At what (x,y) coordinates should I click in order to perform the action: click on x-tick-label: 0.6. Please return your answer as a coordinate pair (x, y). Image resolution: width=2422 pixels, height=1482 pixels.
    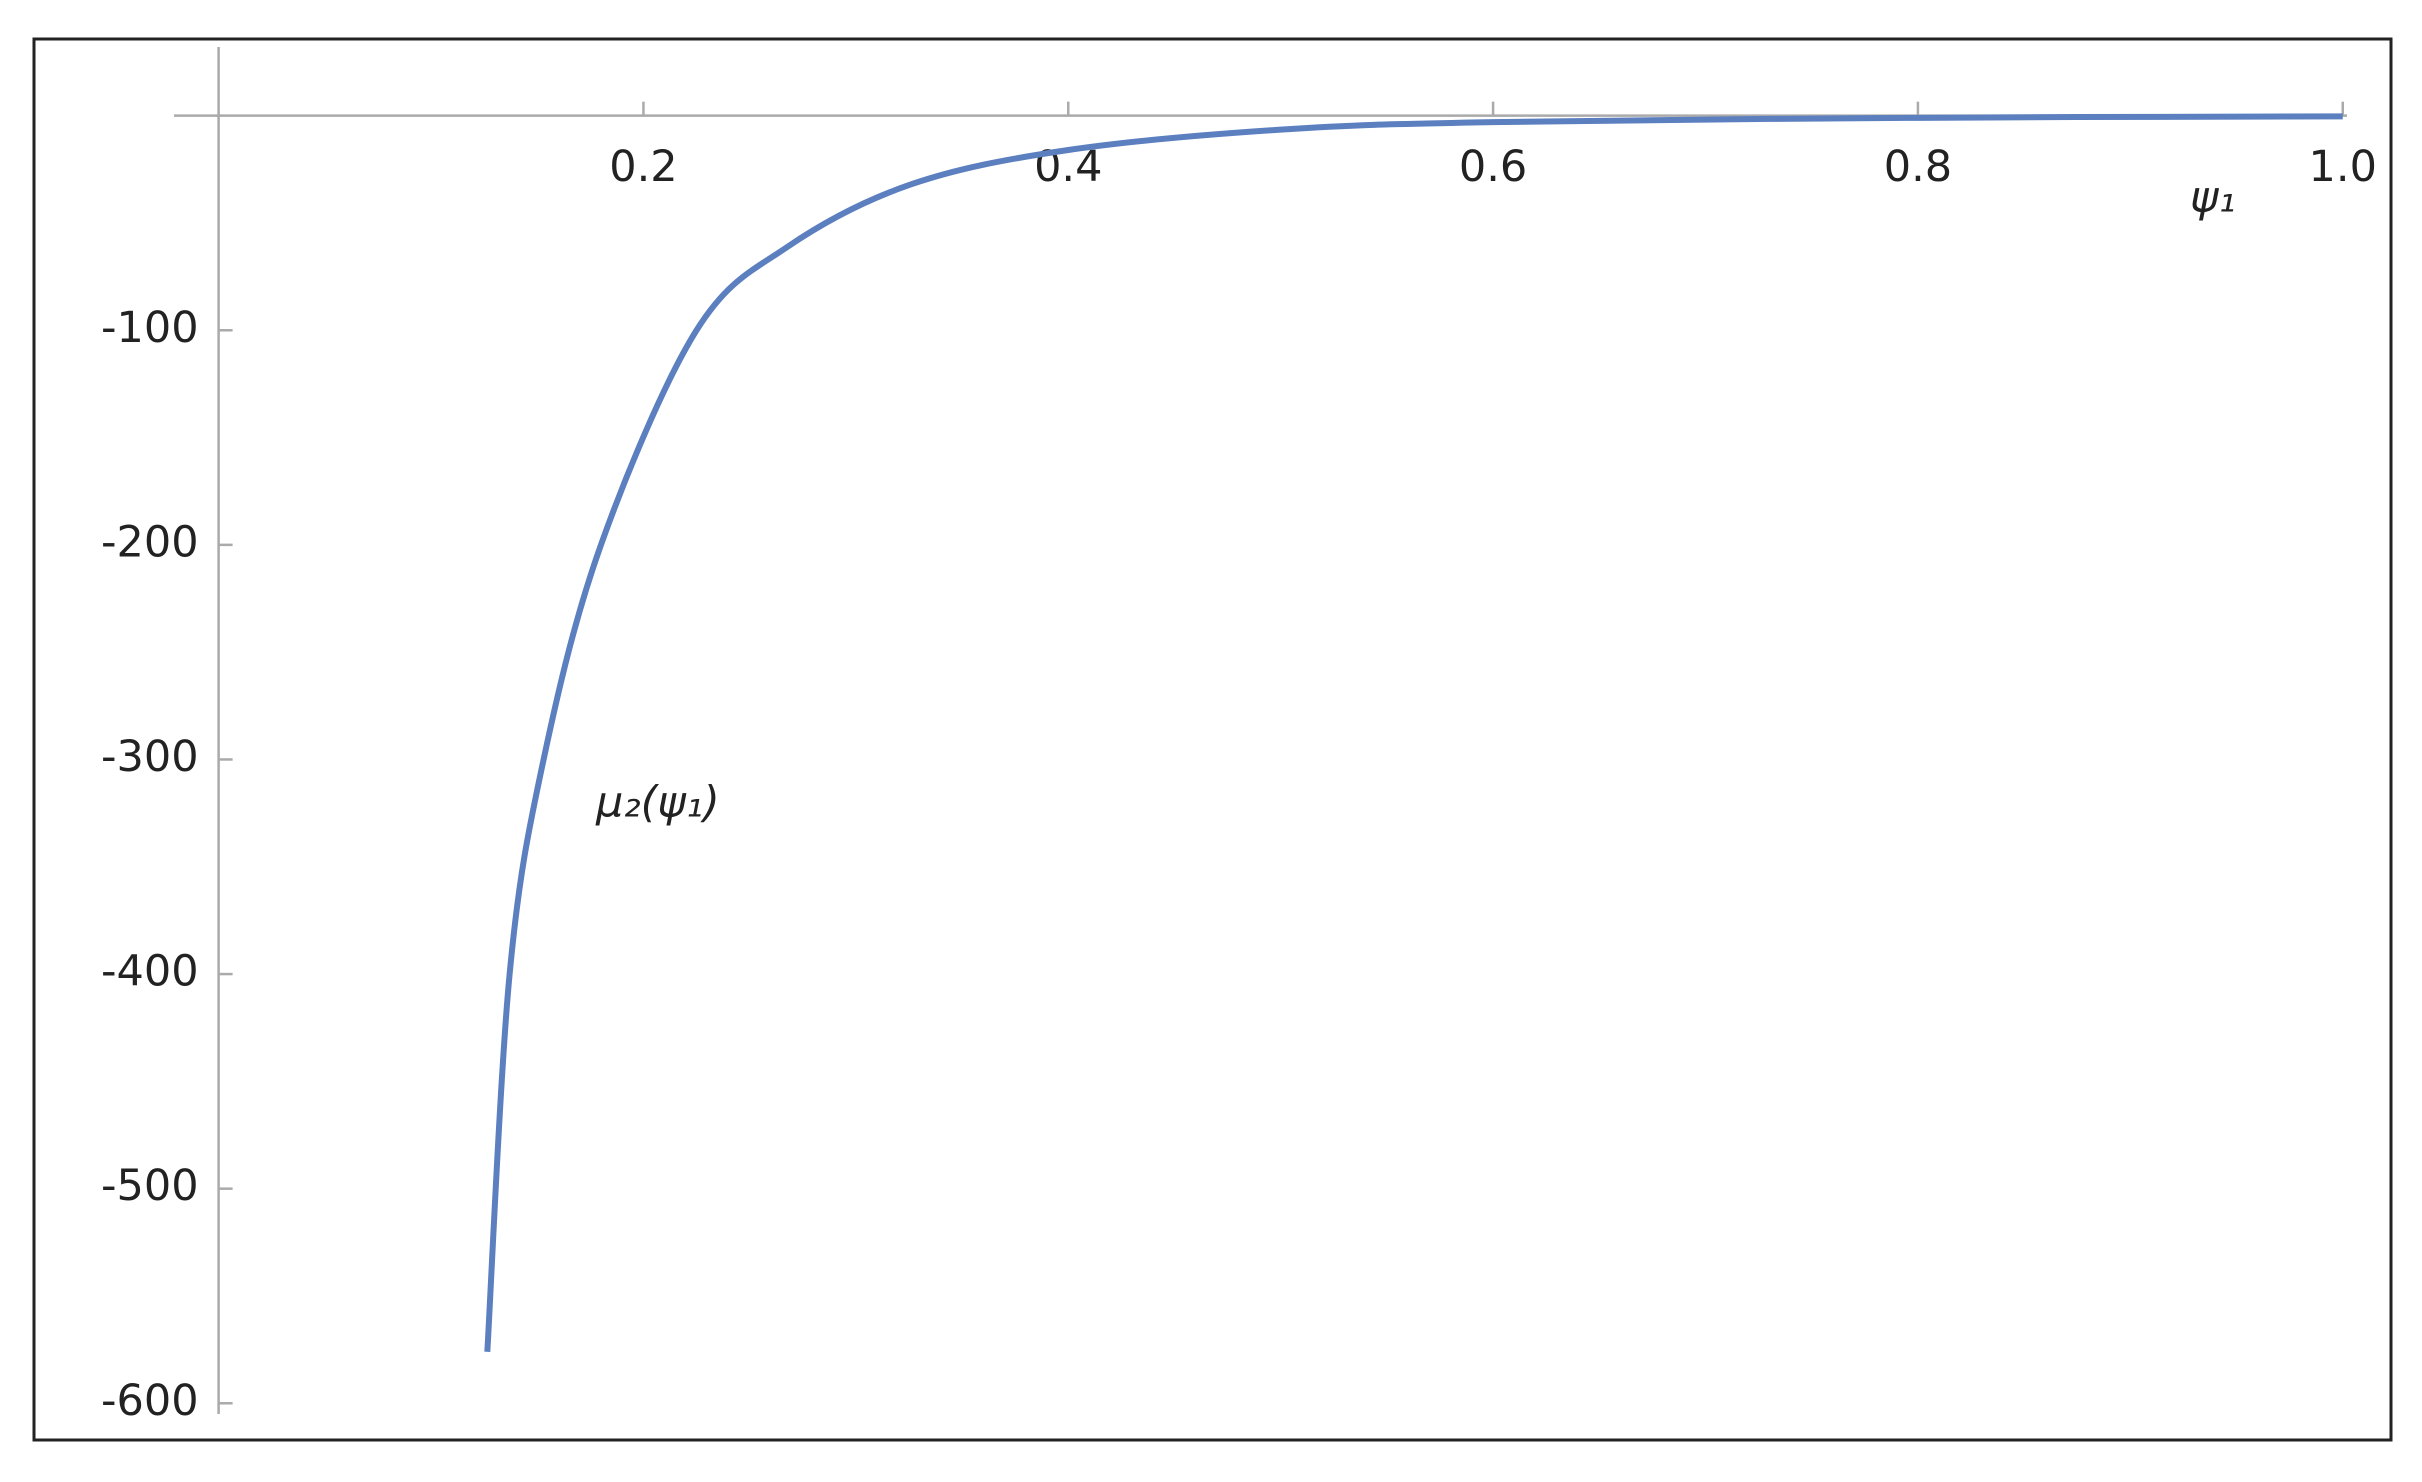
    Looking at the image, I should click on (1493, 167).